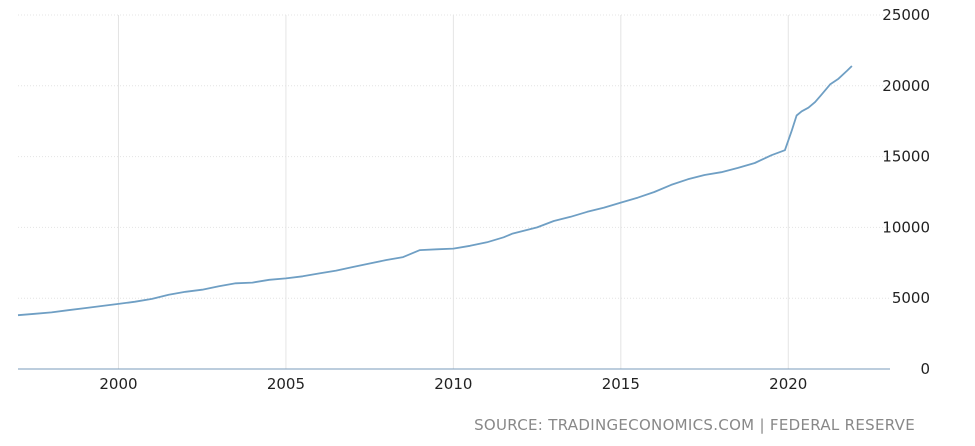 This screenshot has height=446, width=975. What do you see at coordinates (906, 157) in the screenshot?
I see `y-tick-label: 15000` at bounding box center [906, 157].